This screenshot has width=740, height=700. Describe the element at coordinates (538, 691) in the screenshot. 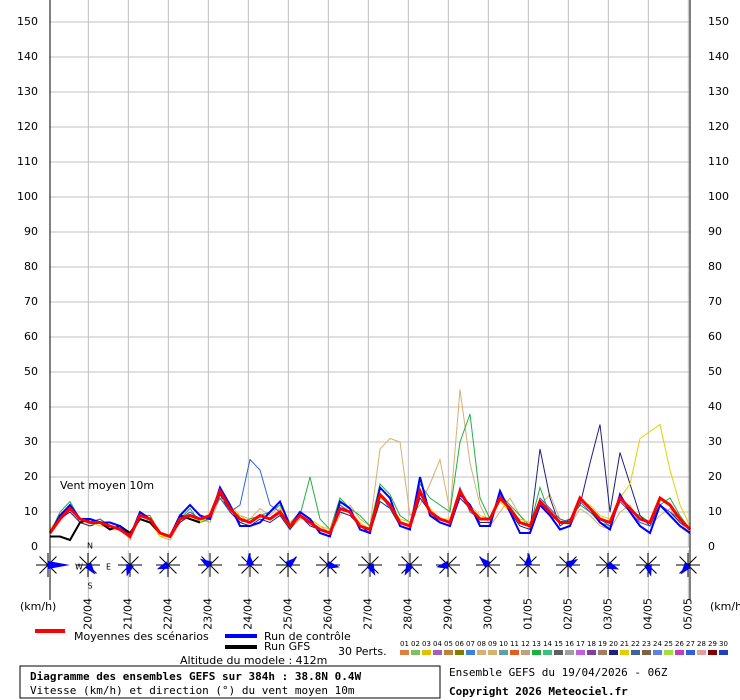

I see `copyright: Copyright 2026 Meteociel.fr` at that location.